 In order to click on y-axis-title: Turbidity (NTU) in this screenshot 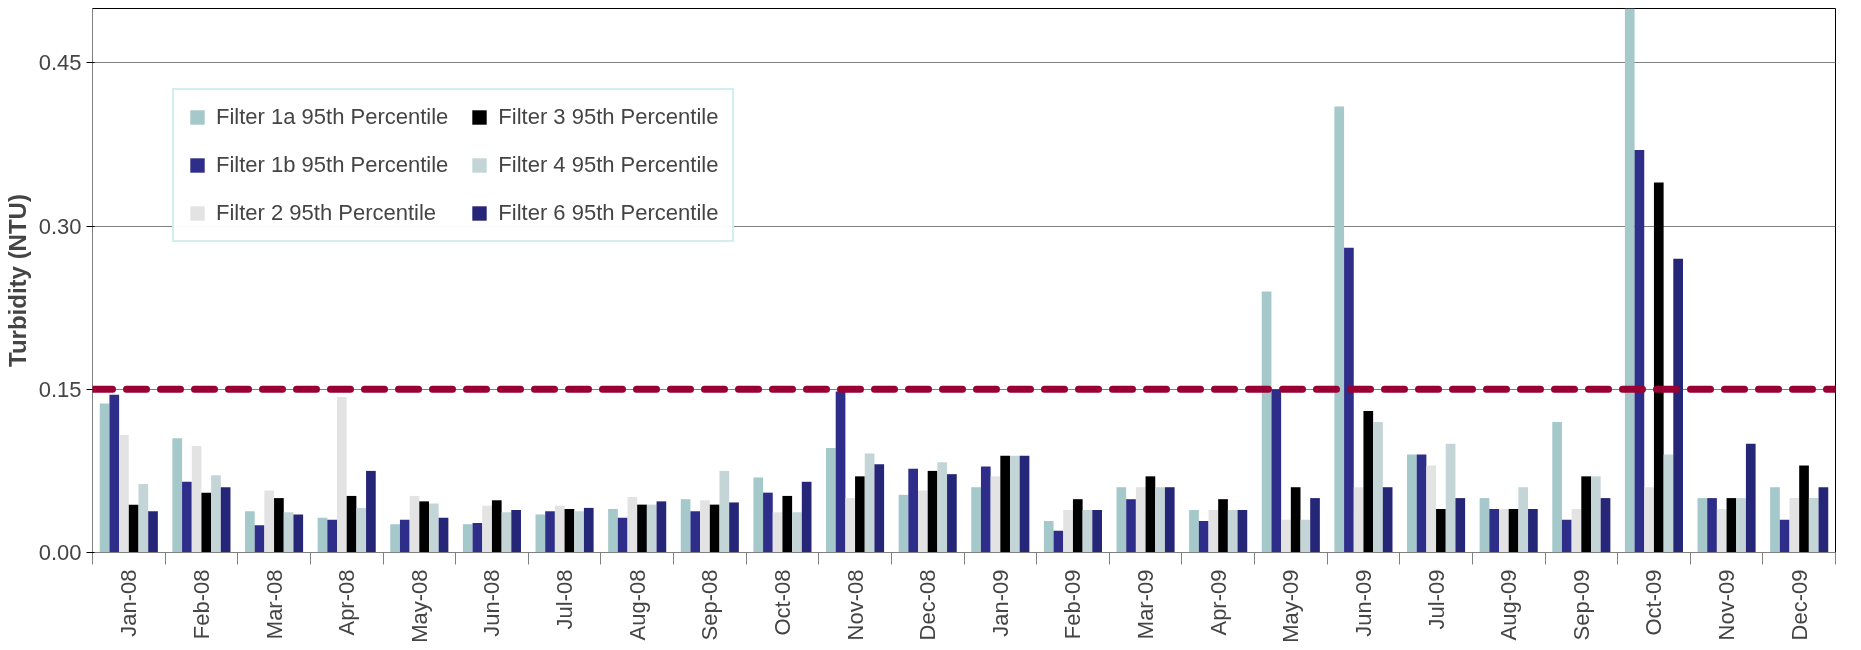, I will do `click(17, 280)`.